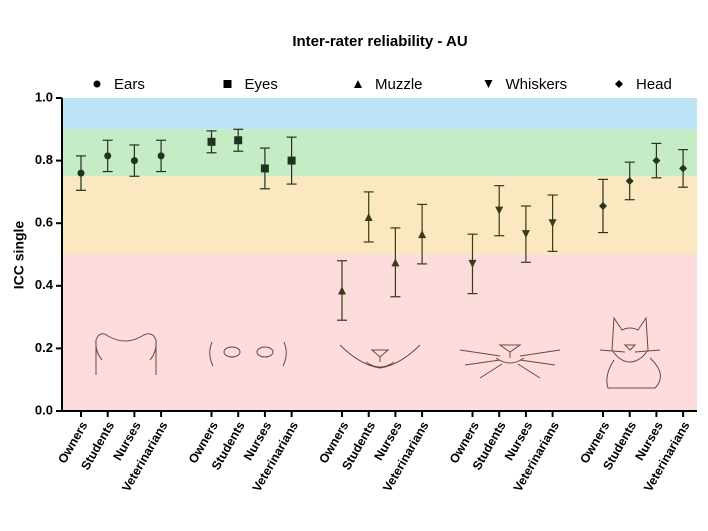 Image resolution: width=708 pixels, height=531 pixels. I want to click on legend-label: Whiskers, so click(537, 84).